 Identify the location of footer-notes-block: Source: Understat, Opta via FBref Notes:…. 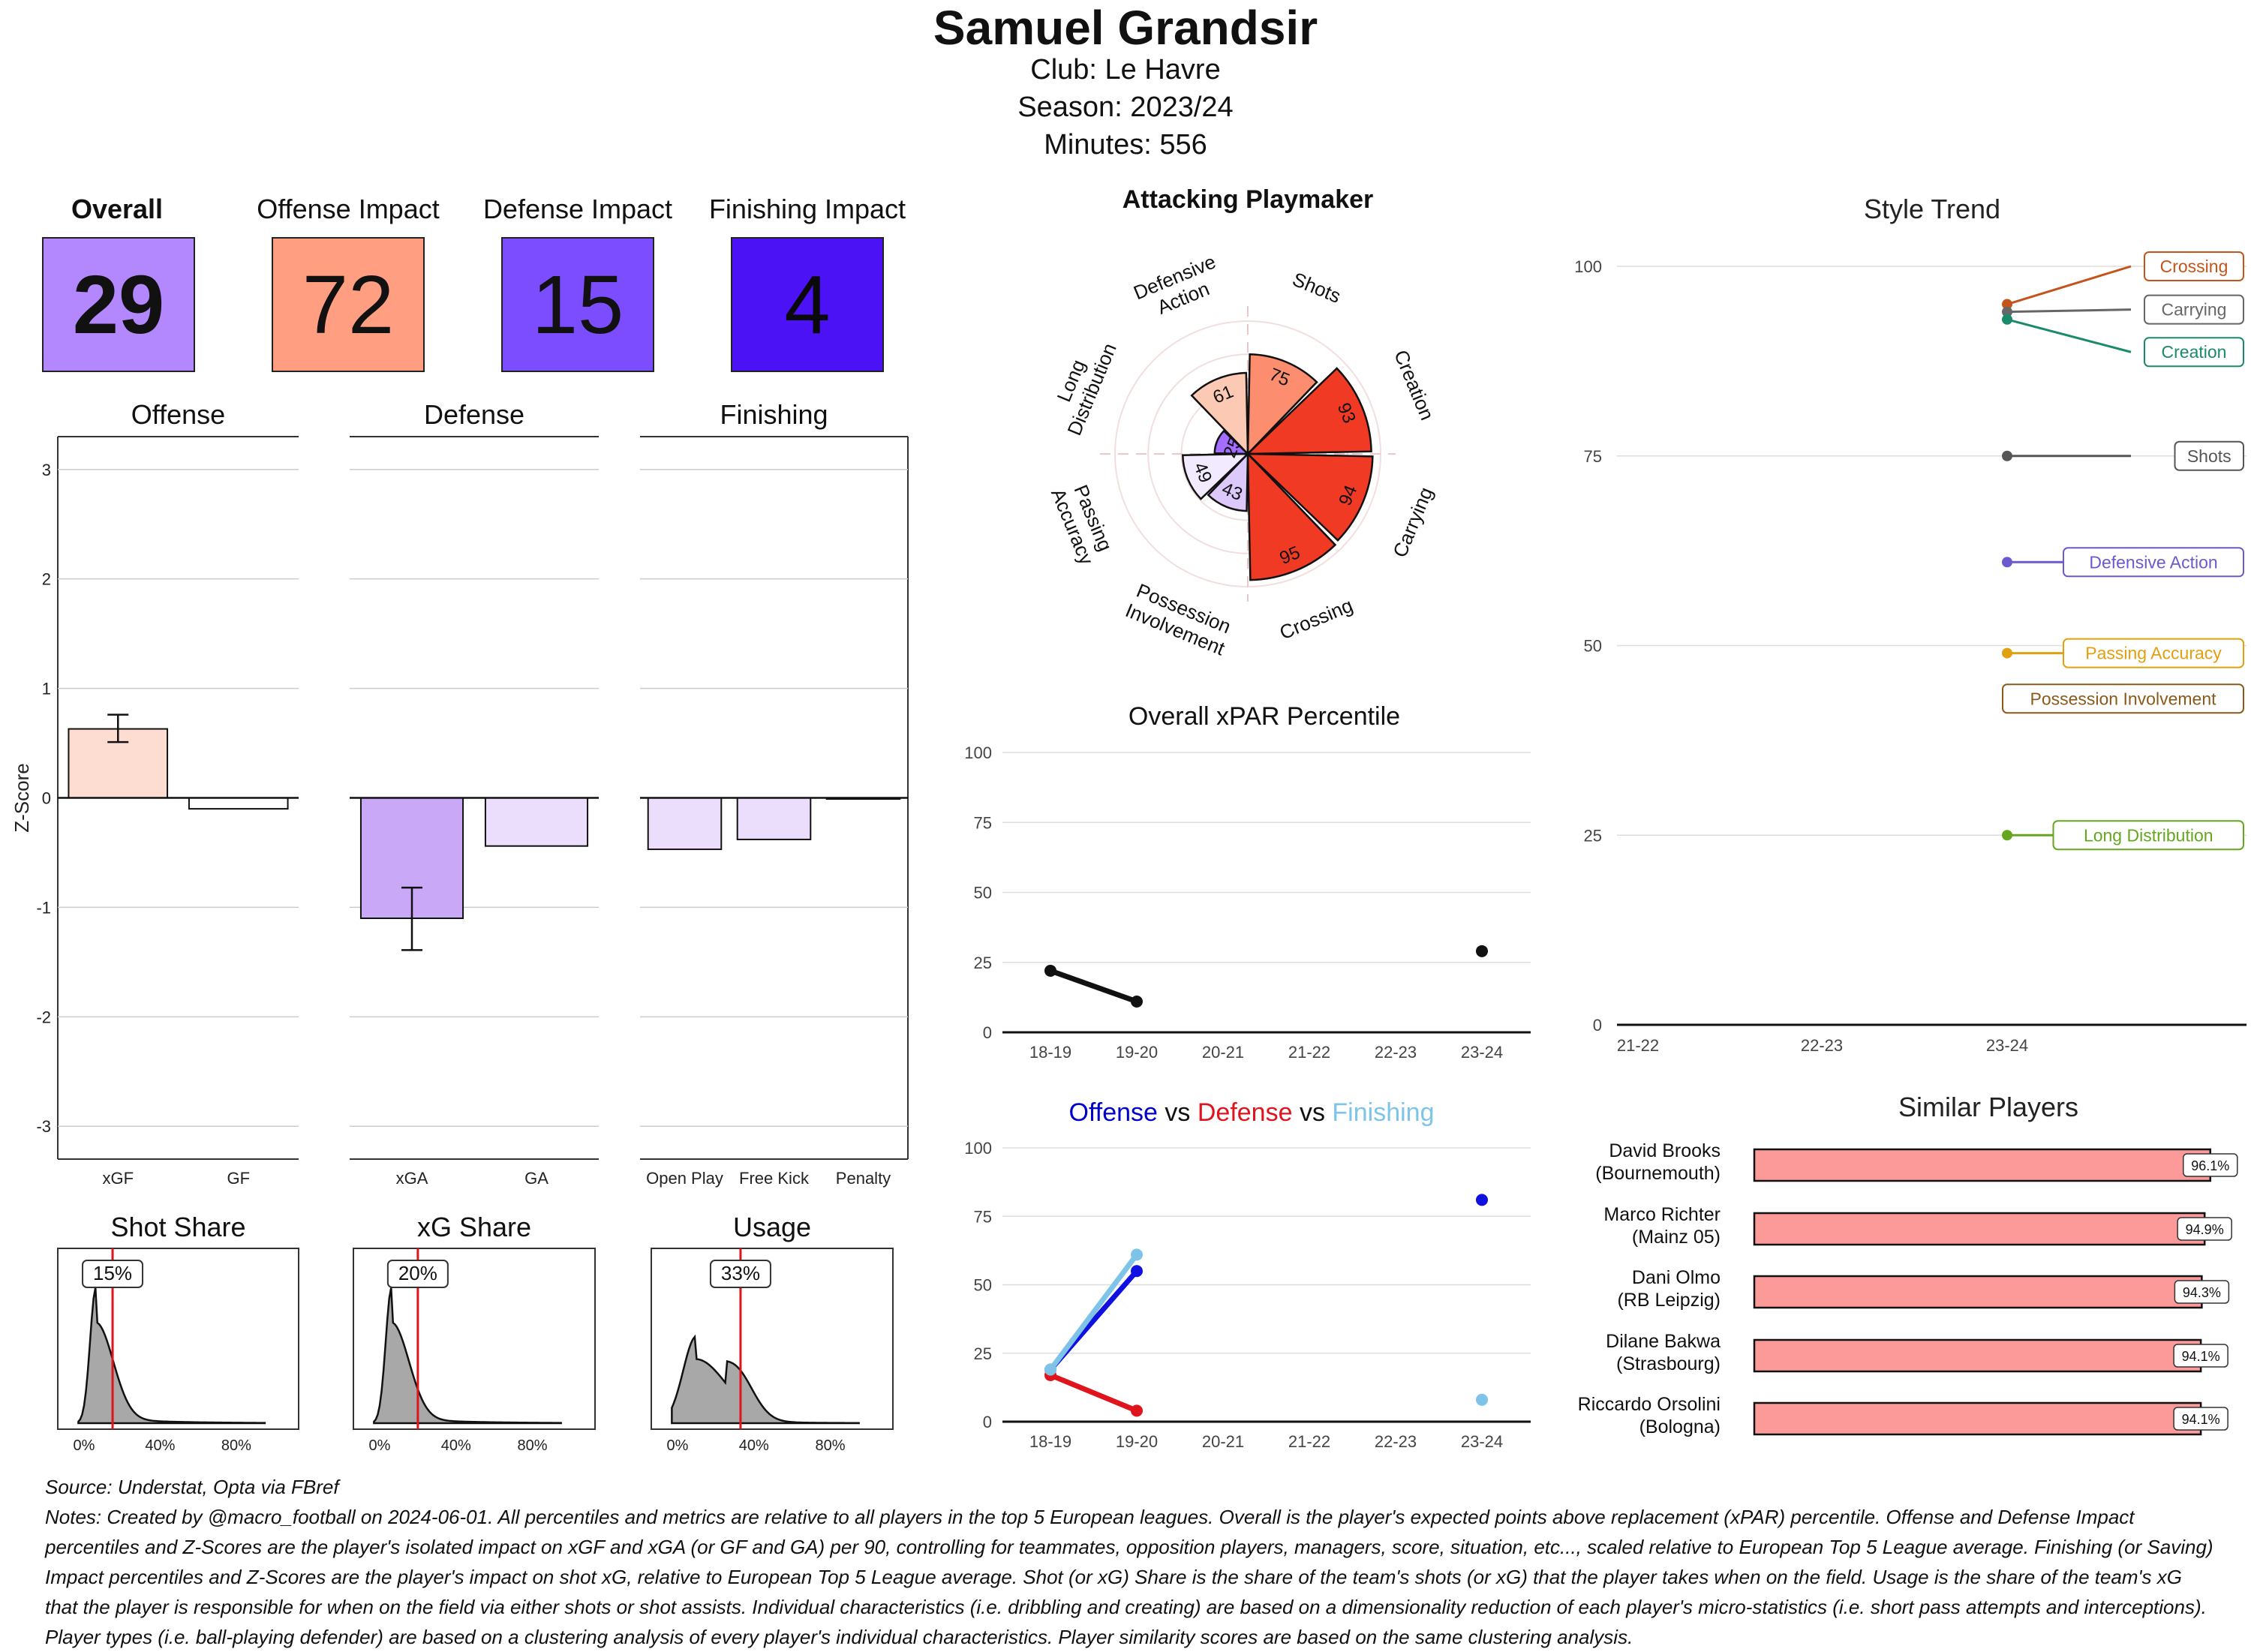
(1129, 1562).